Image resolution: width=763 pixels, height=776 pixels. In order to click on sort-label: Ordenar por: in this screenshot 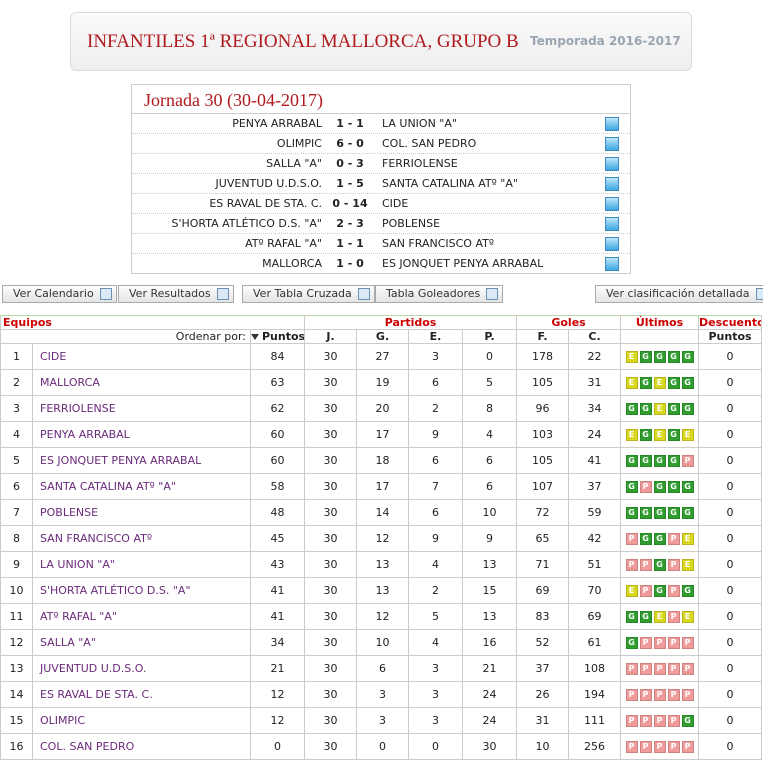, I will do `click(125, 336)`.